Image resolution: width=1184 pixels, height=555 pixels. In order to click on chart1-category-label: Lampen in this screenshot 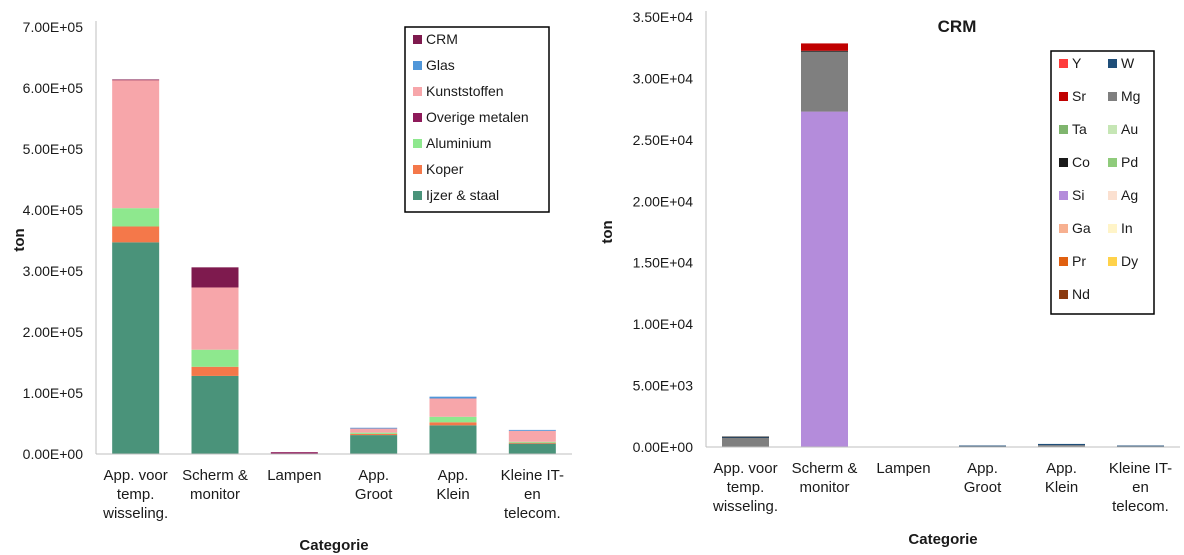, I will do `click(294, 475)`.